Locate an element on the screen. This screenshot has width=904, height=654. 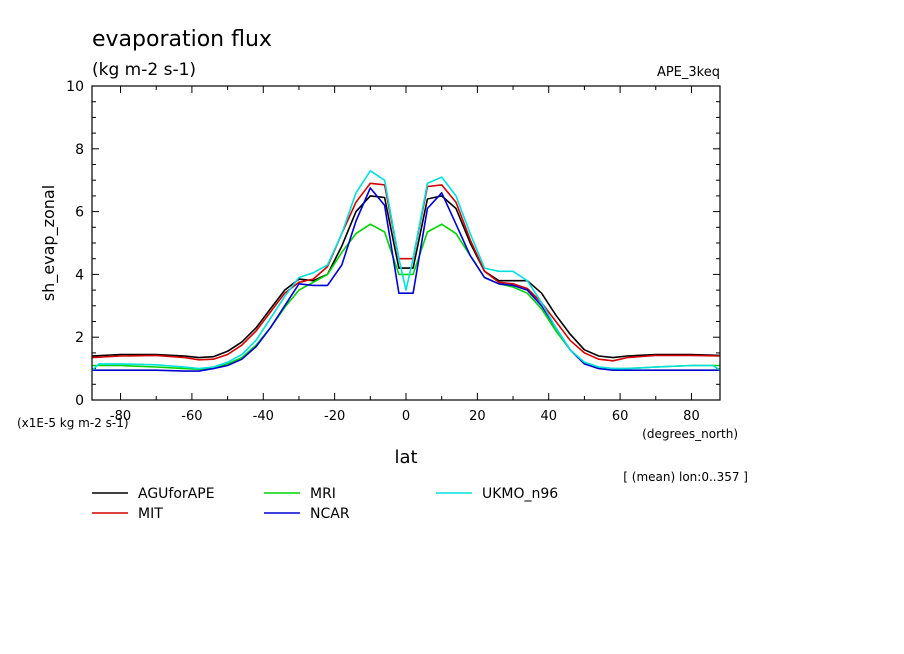
x-tick-label: -40 is located at coordinates (263, 416).